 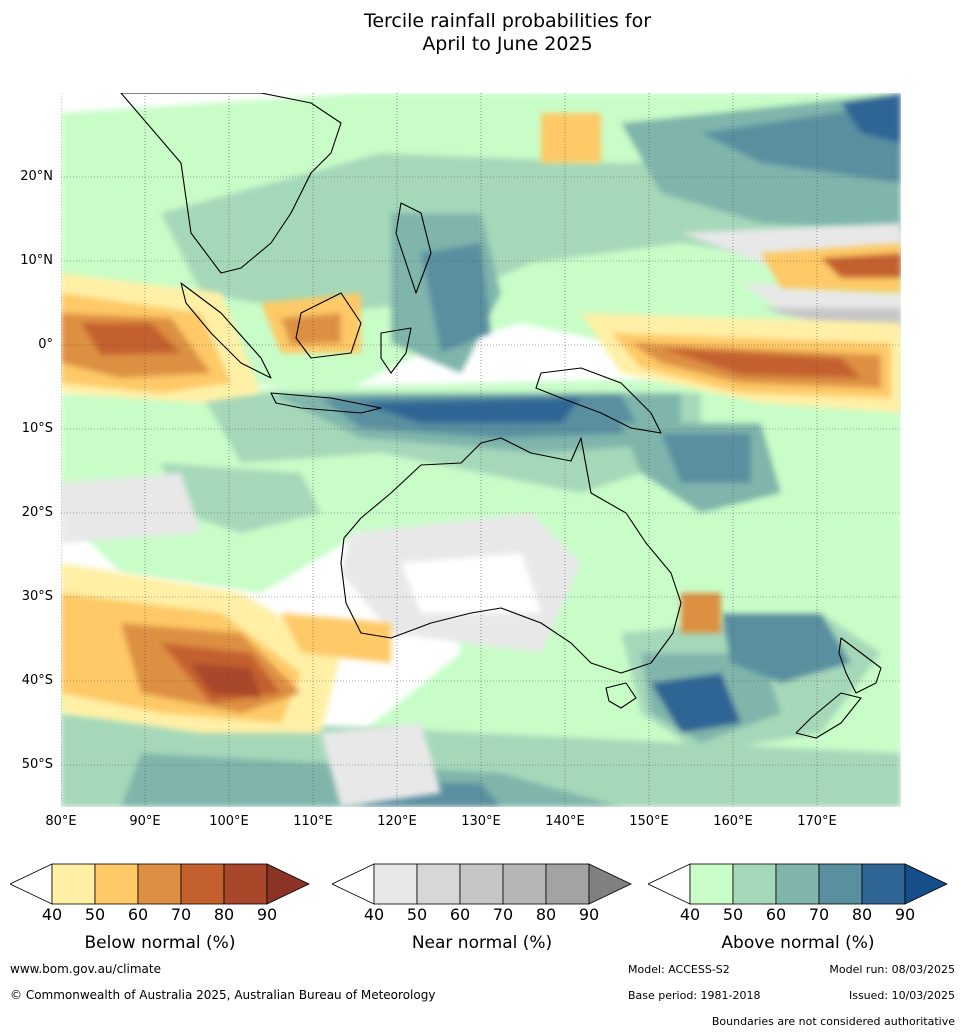 I want to click on new-zealand-south-coastline, so click(x=828, y=715).